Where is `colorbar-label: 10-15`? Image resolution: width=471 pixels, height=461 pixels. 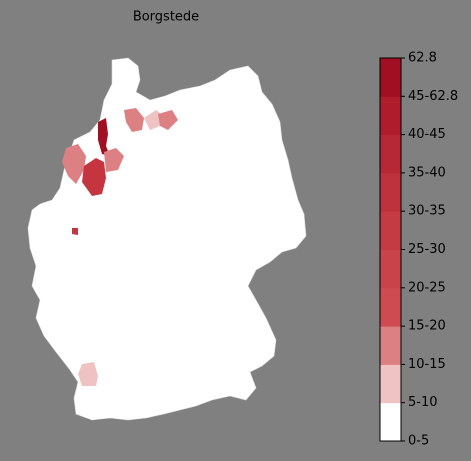 colorbar-label: 10-15 is located at coordinates (427, 364).